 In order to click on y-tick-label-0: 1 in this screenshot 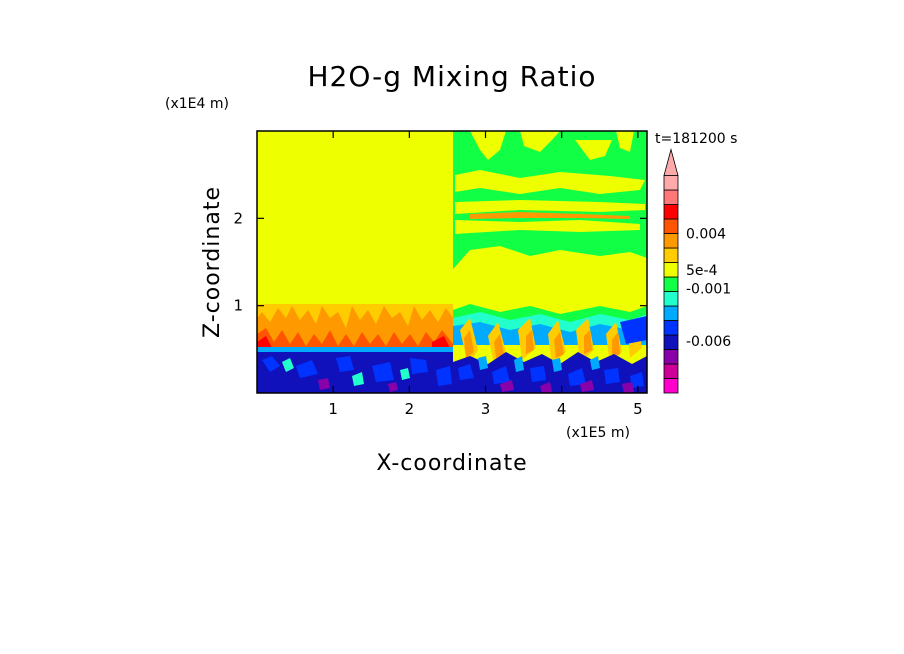, I will do `click(238, 306)`.